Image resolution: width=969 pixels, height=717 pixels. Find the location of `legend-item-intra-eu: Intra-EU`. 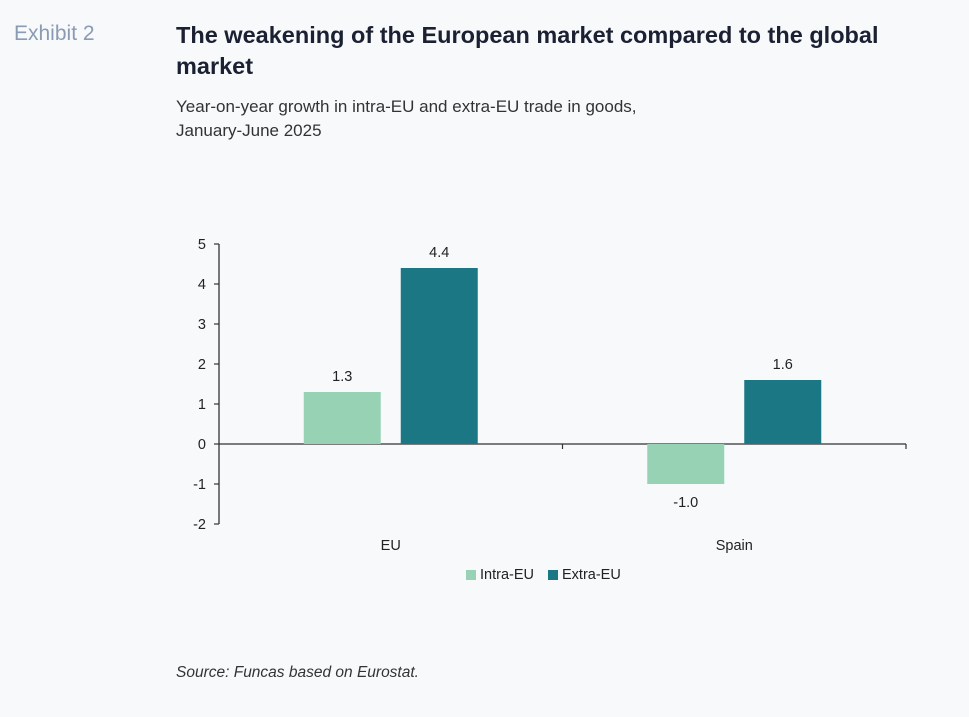

legend-item-intra-eu: Intra-EU is located at coordinates (500, 575).